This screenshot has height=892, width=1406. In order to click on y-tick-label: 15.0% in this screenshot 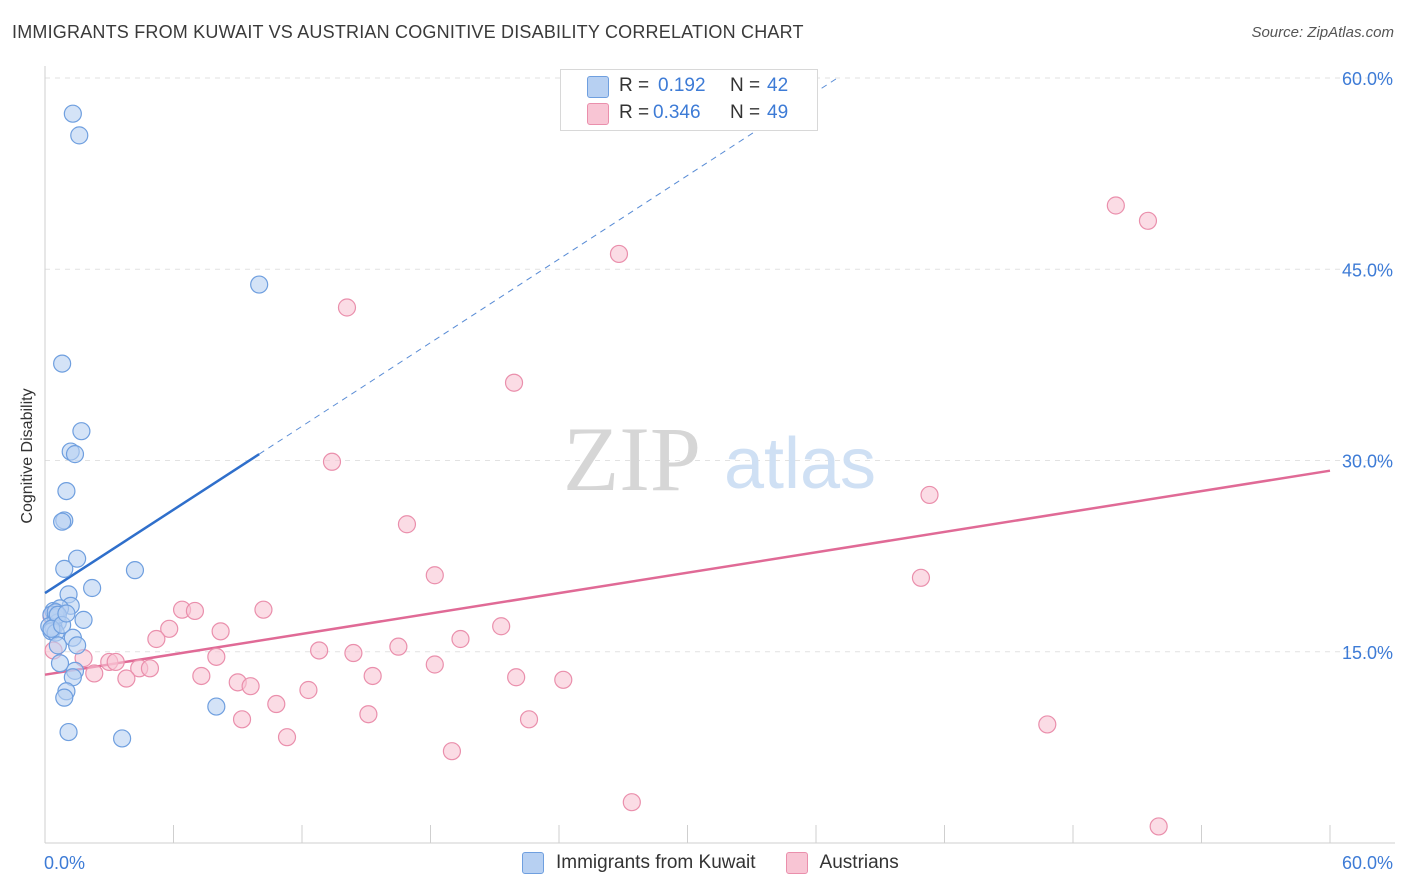, I will do `click(1367, 653)`.